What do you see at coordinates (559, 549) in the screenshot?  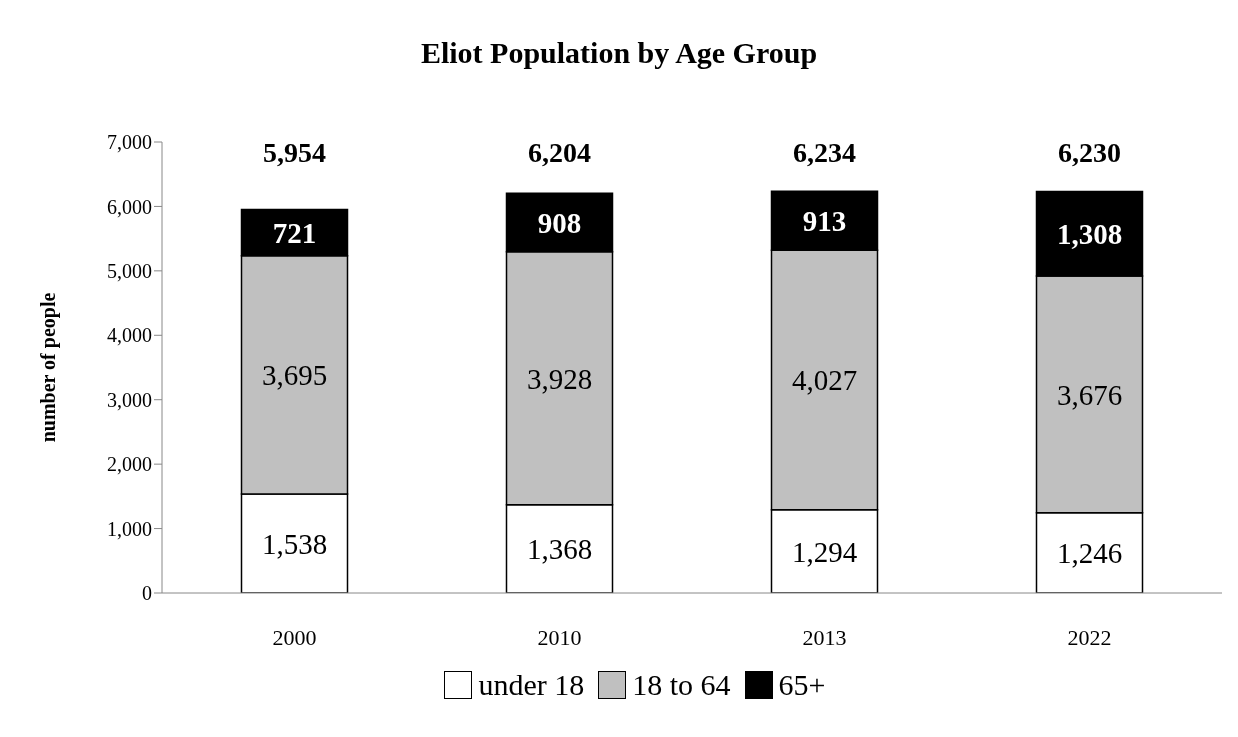 I see `data-label: 1,368` at bounding box center [559, 549].